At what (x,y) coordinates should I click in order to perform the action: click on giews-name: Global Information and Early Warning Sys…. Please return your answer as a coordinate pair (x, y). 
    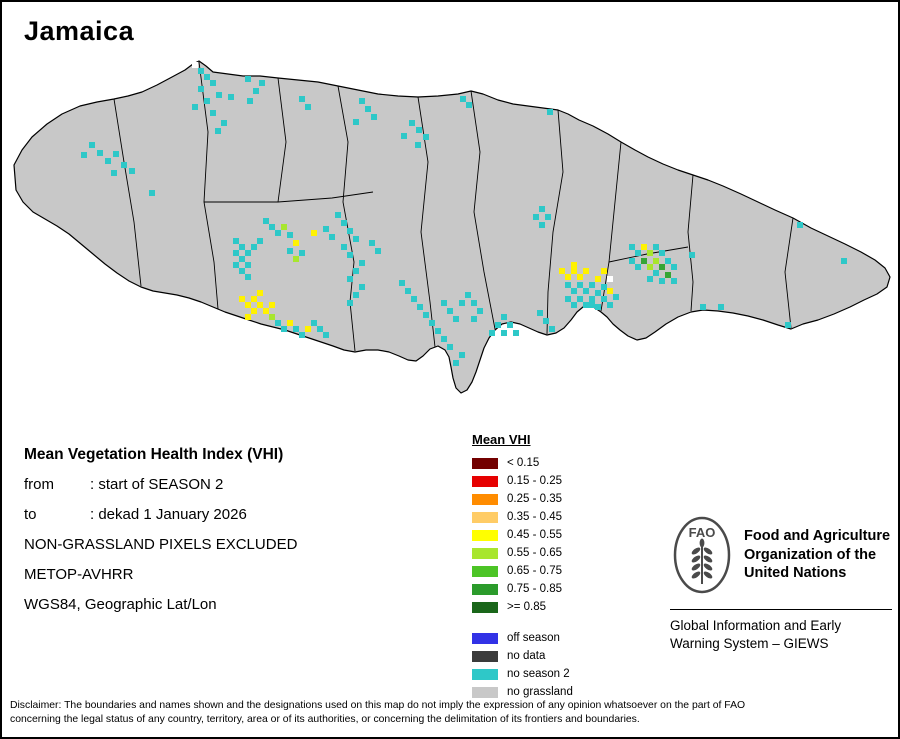
    Looking at the image, I should click on (781, 635).